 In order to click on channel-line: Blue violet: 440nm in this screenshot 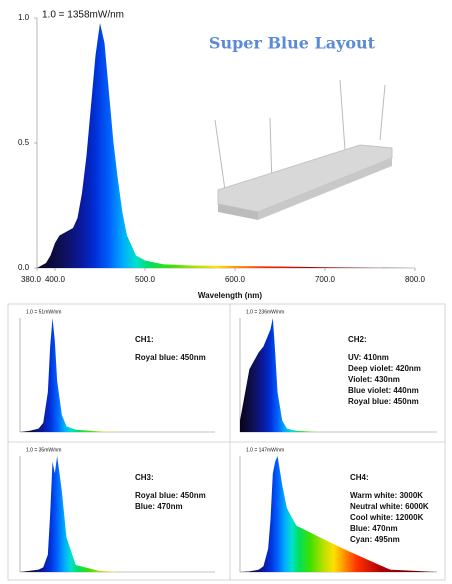, I will do `click(383, 390)`.